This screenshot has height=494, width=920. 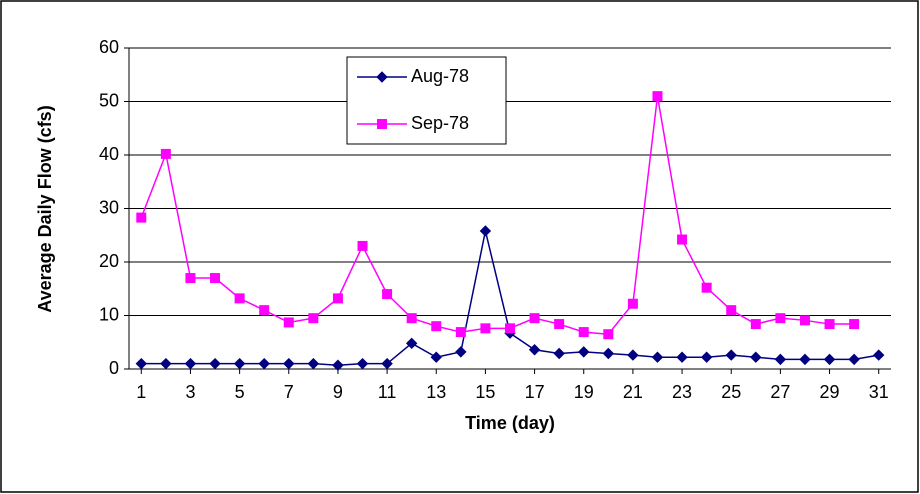 I want to click on y-tick-label: 30, so click(x=109, y=207).